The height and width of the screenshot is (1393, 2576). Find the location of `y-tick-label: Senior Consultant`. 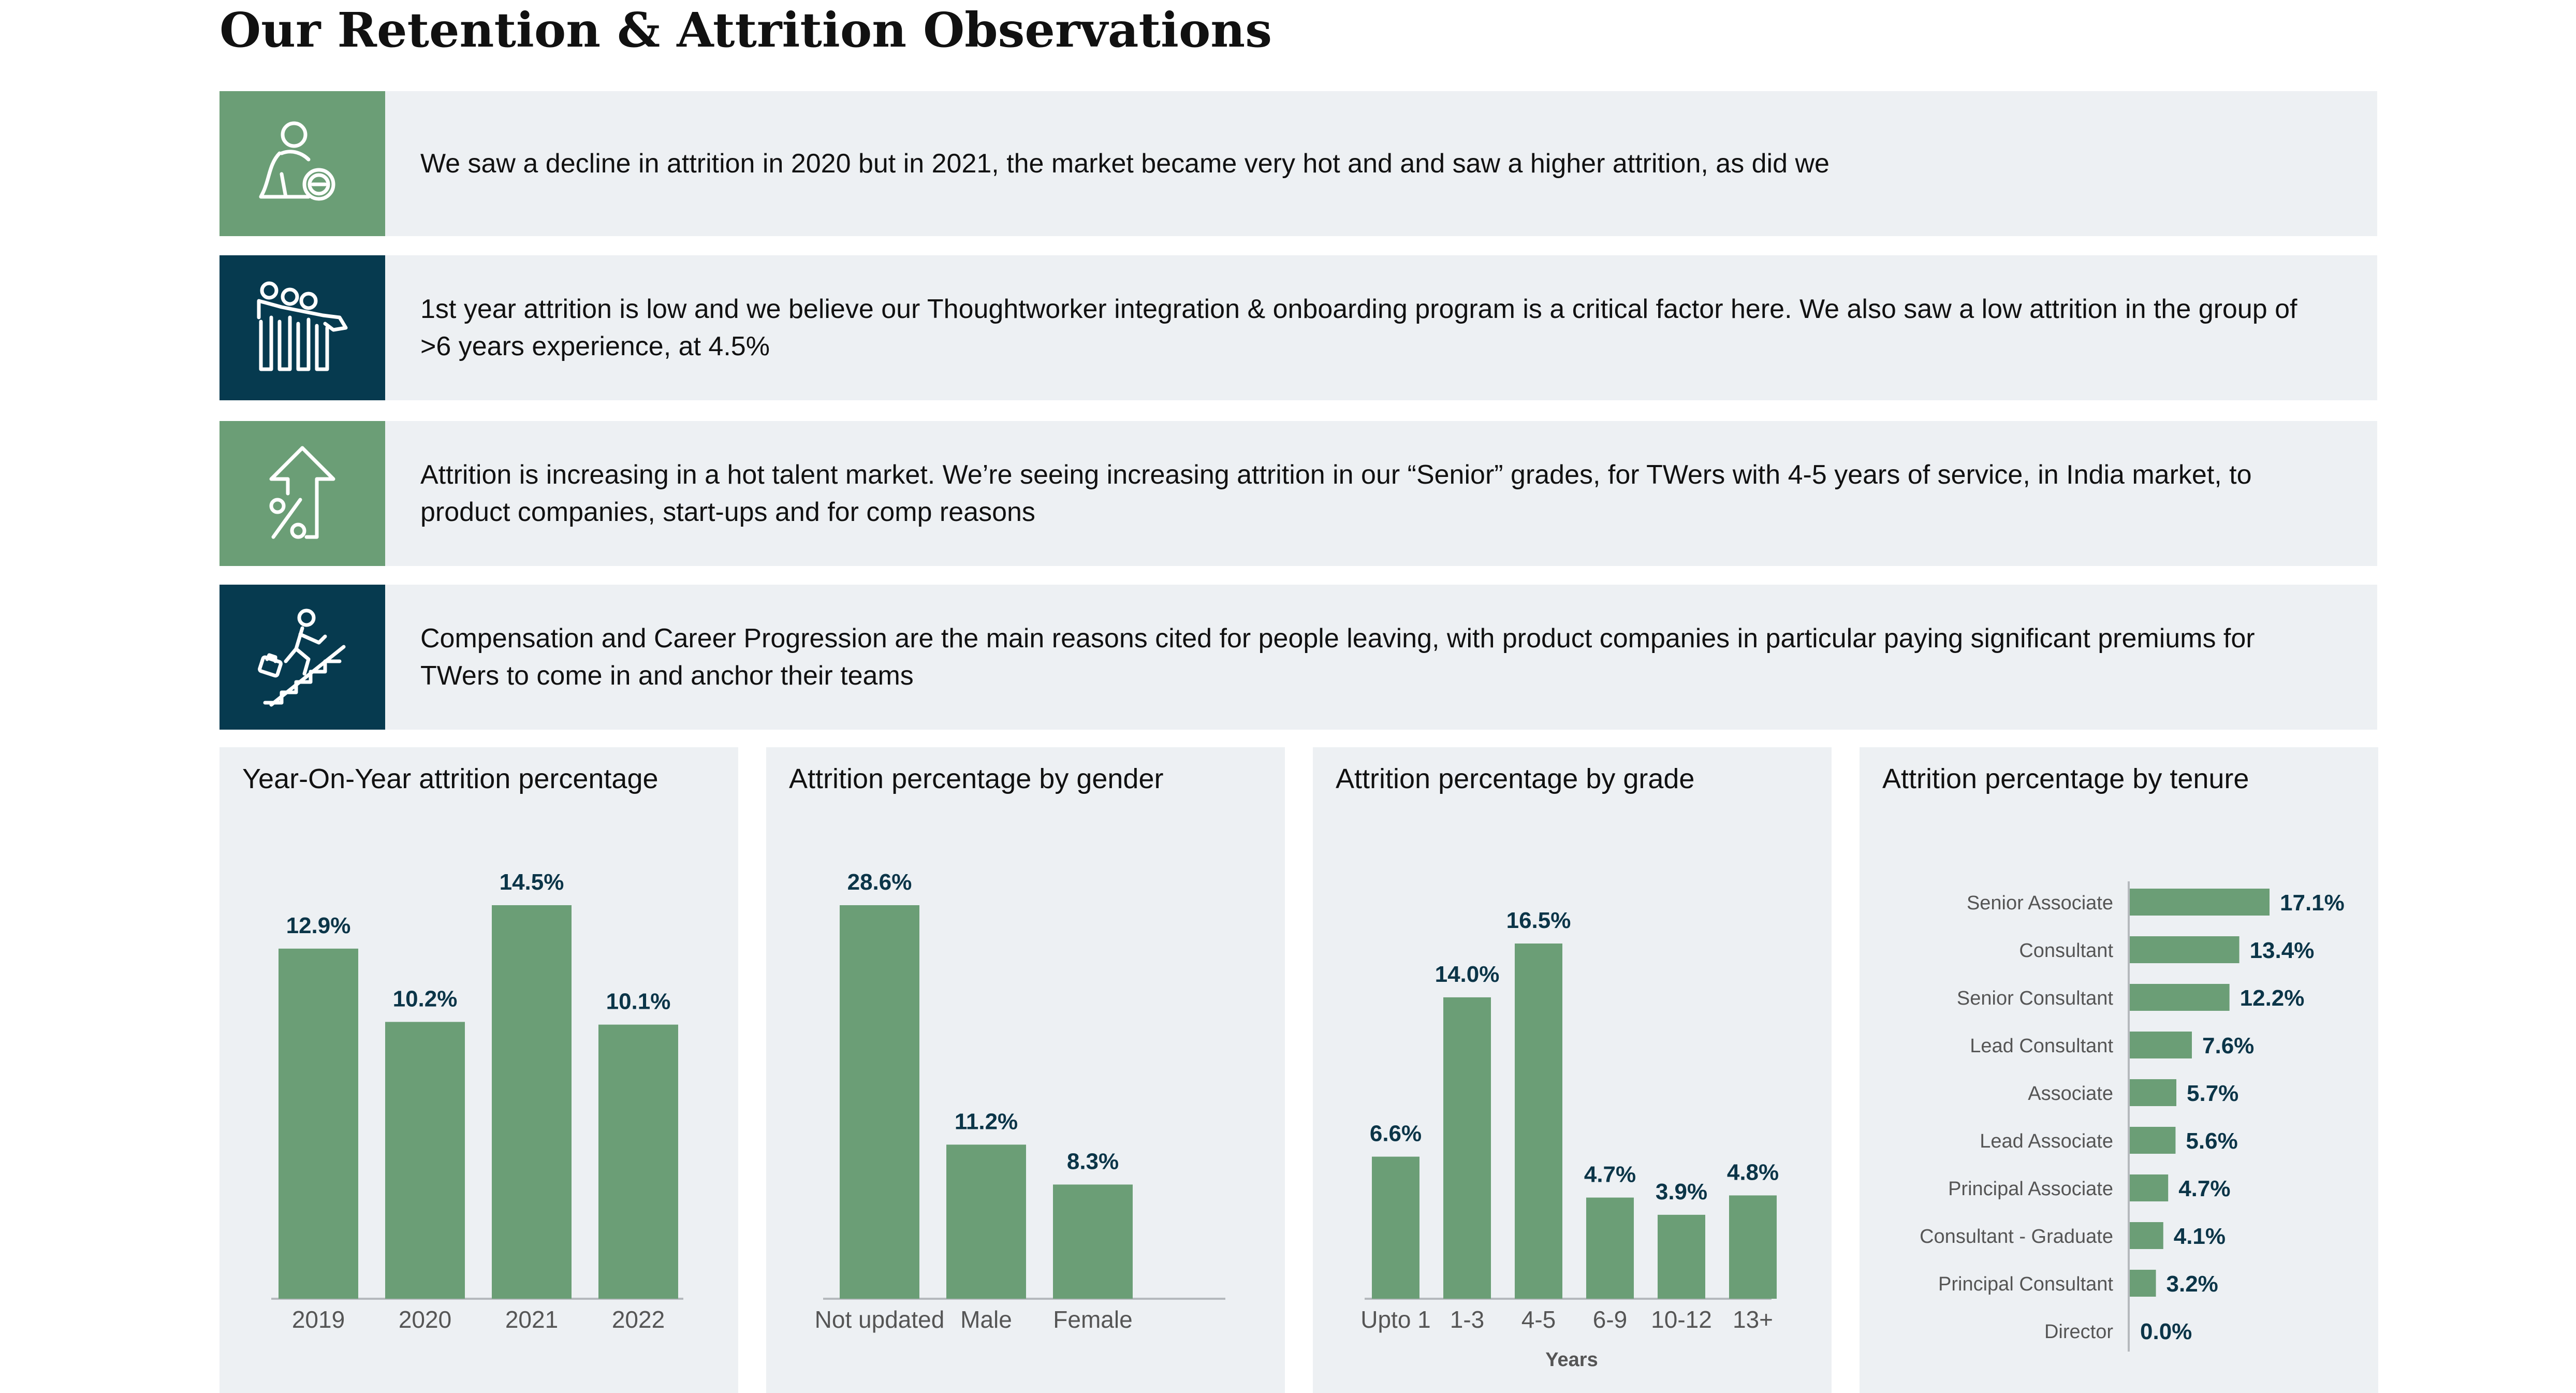

y-tick-label: Senior Consultant is located at coordinates (2036, 999).